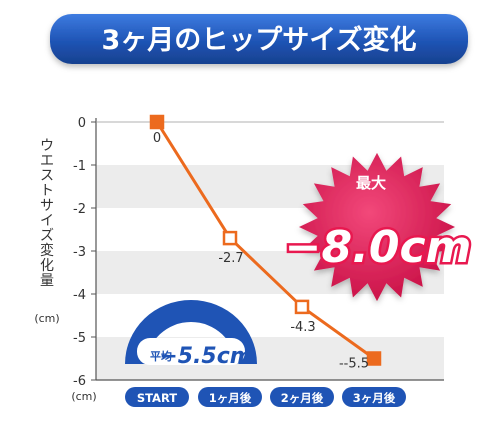 The image size is (500, 427). I want to click on y-axis-unit: (cm), so click(46, 318).